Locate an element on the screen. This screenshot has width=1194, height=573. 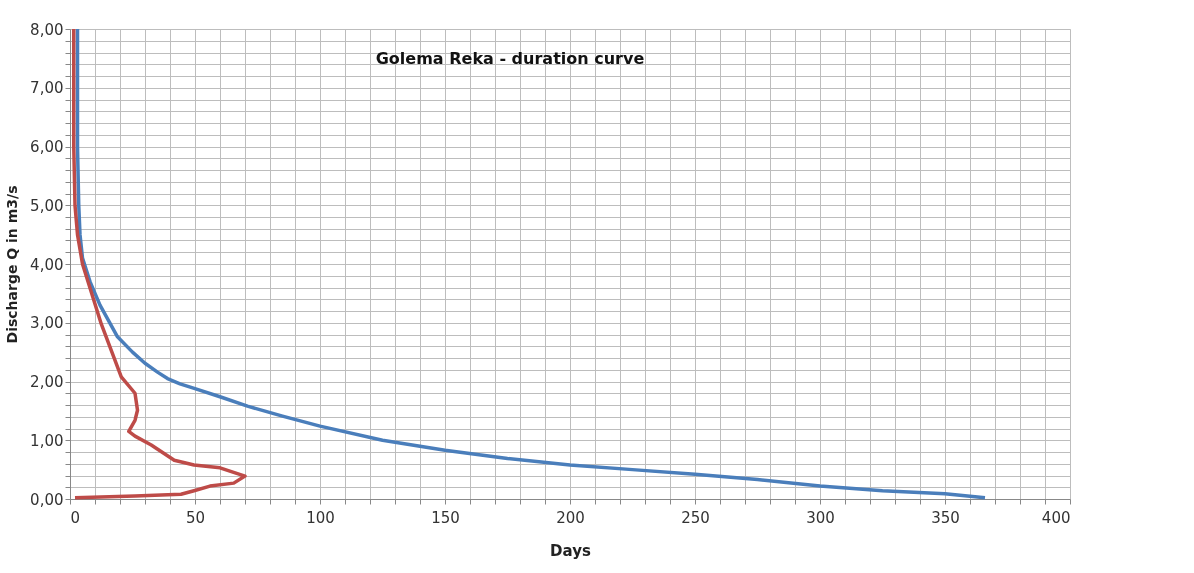
y-tick-label: 6,00 is located at coordinates (47, 147).